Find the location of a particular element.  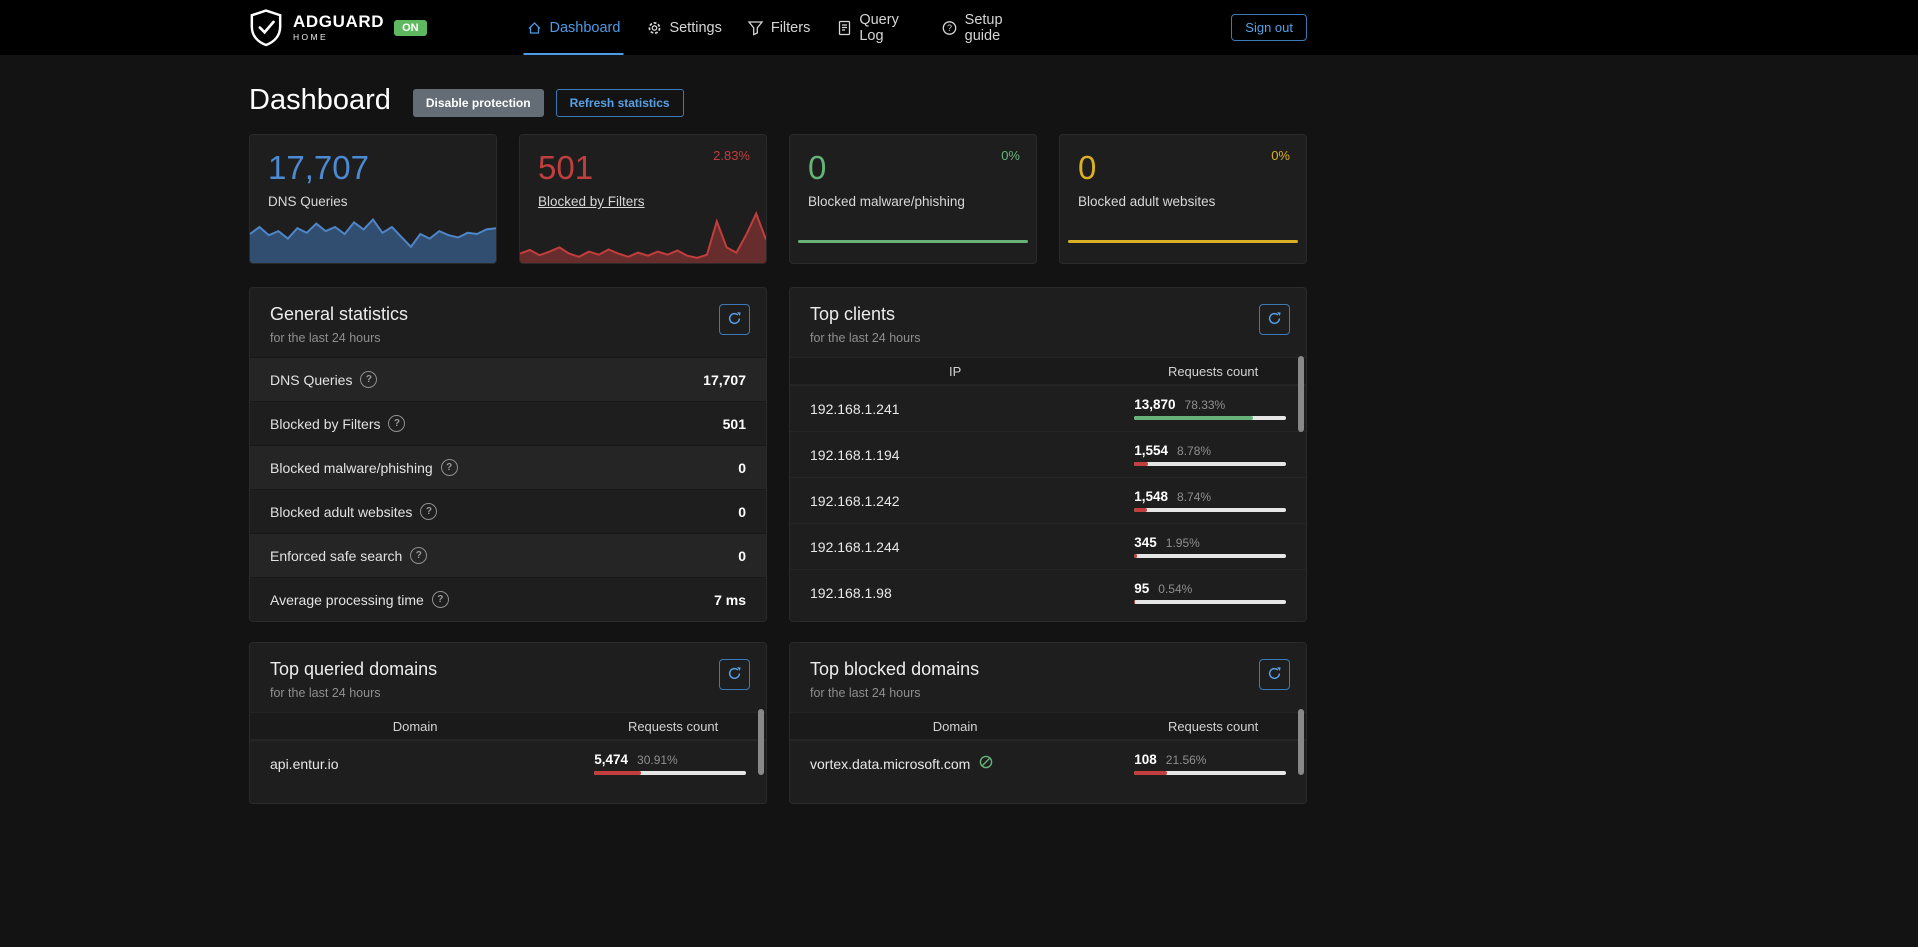

dashboard-icon is located at coordinates (535, 28).